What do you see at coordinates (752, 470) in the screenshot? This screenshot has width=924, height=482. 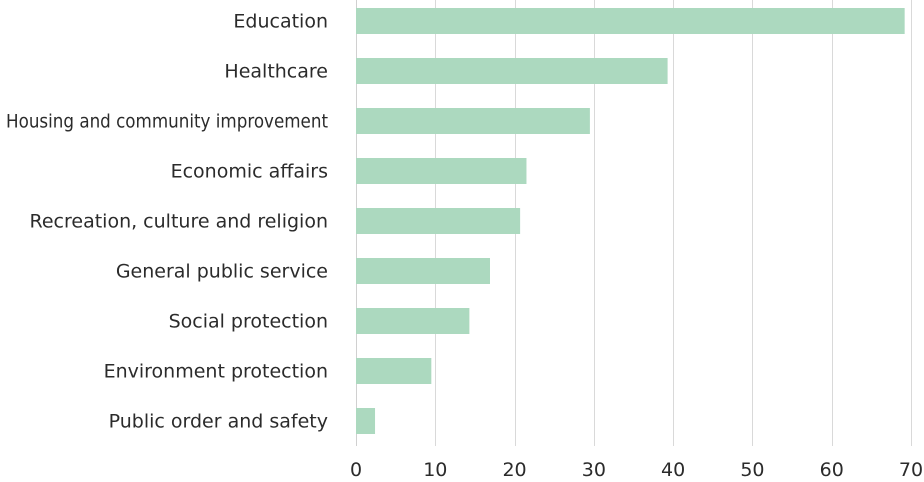 I see `x-tick-label: 50` at bounding box center [752, 470].